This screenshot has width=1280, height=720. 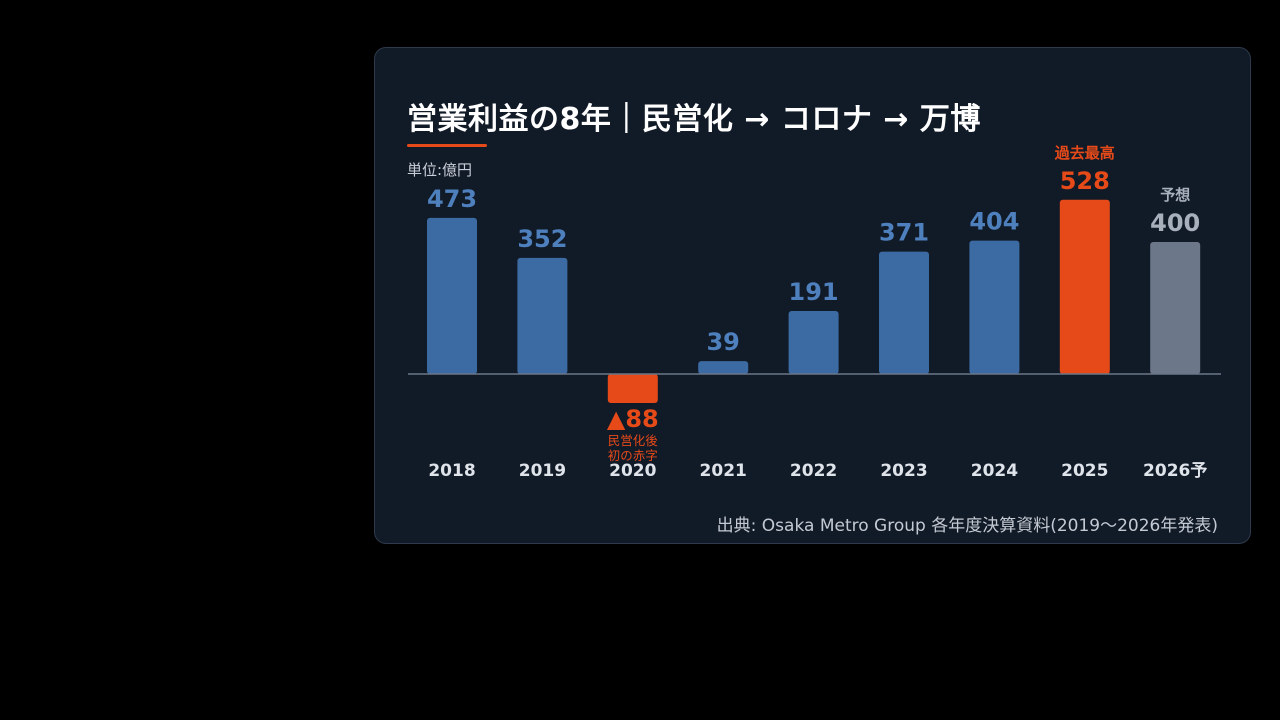 I want to click on bar-2026予, so click(x=1175, y=308).